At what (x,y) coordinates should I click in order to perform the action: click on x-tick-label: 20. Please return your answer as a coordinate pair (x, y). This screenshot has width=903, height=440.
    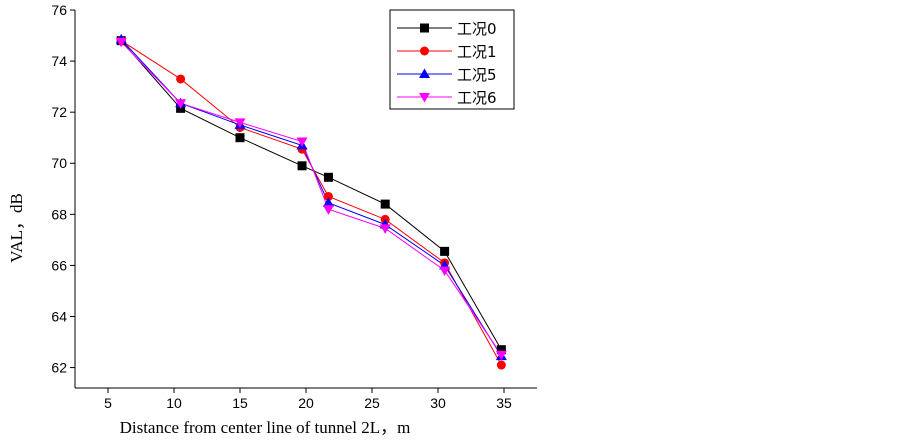
    Looking at the image, I should click on (306, 403).